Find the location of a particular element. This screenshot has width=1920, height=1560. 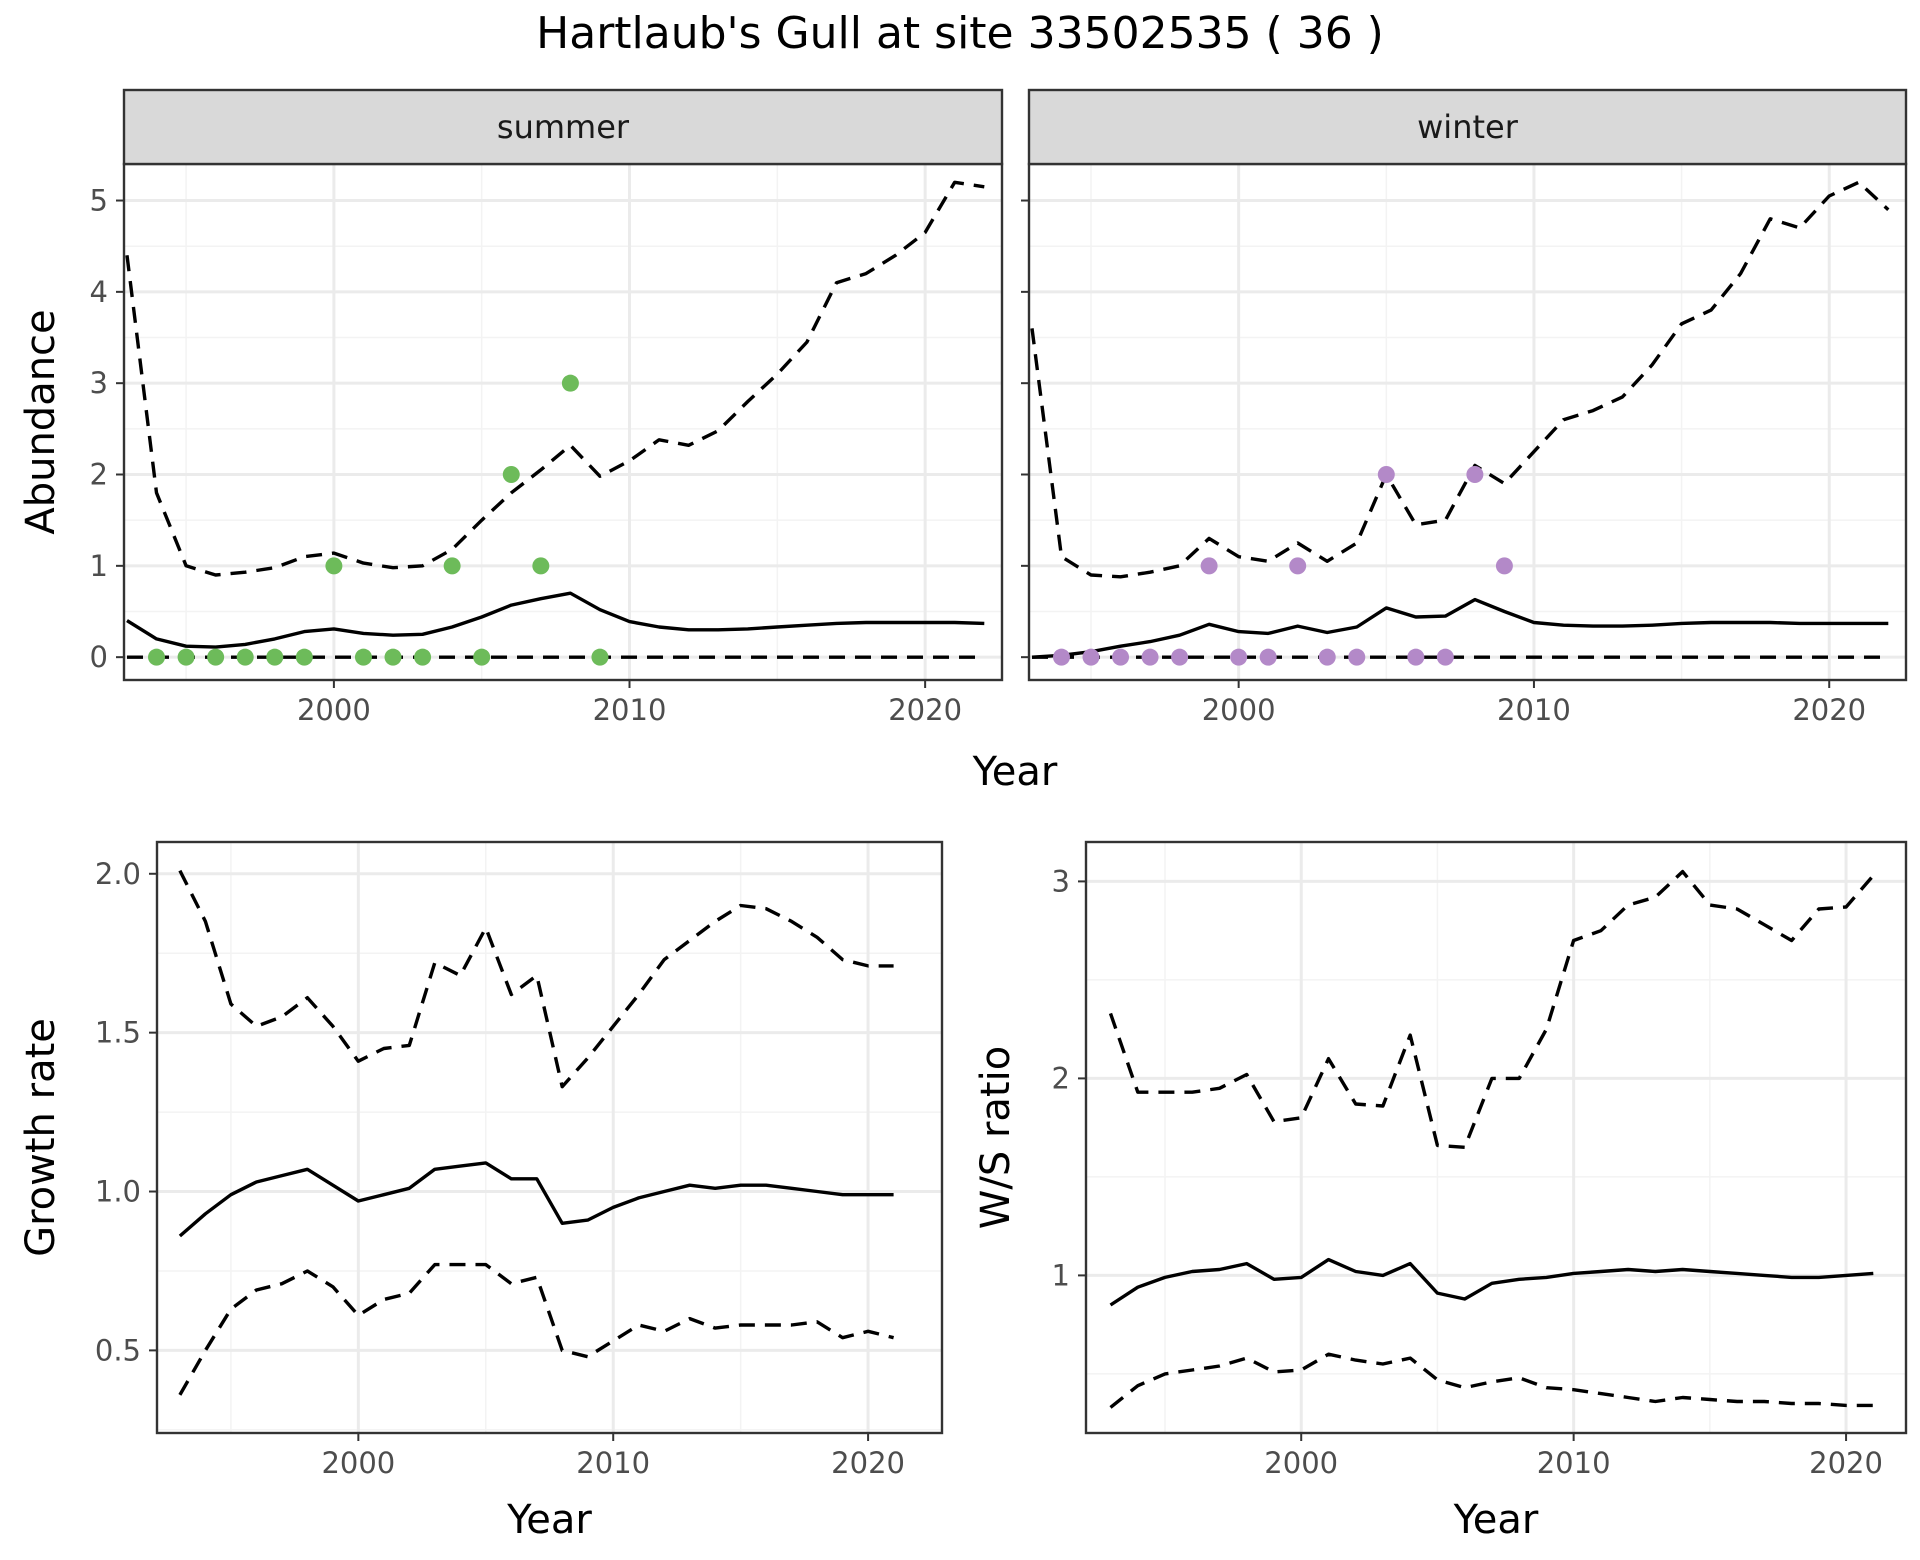

y-tick-label: 0 is located at coordinates (99, 657).